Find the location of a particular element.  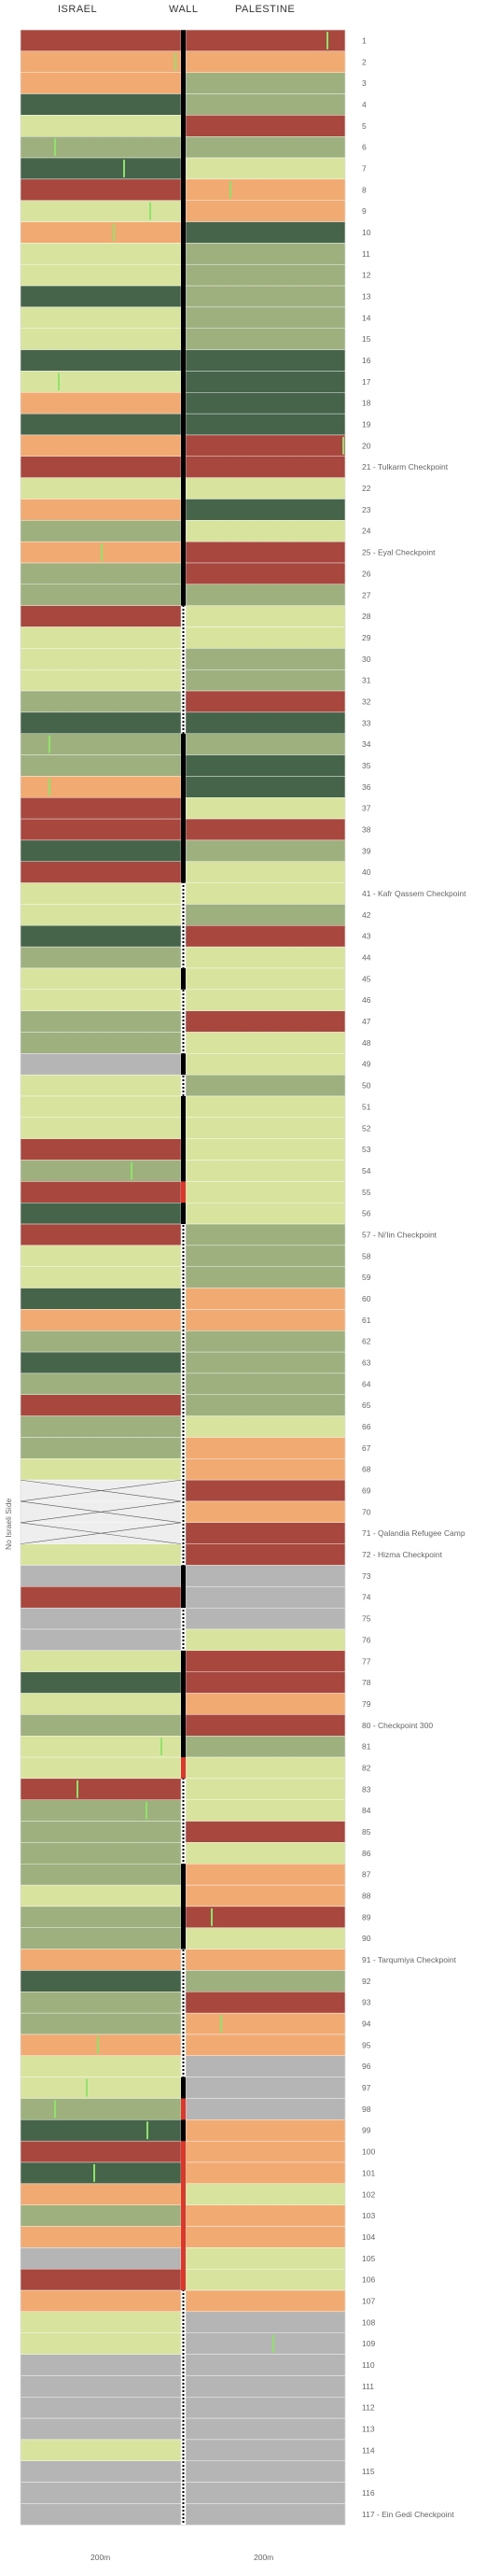

row-label: 82 is located at coordinates (367, 1767).